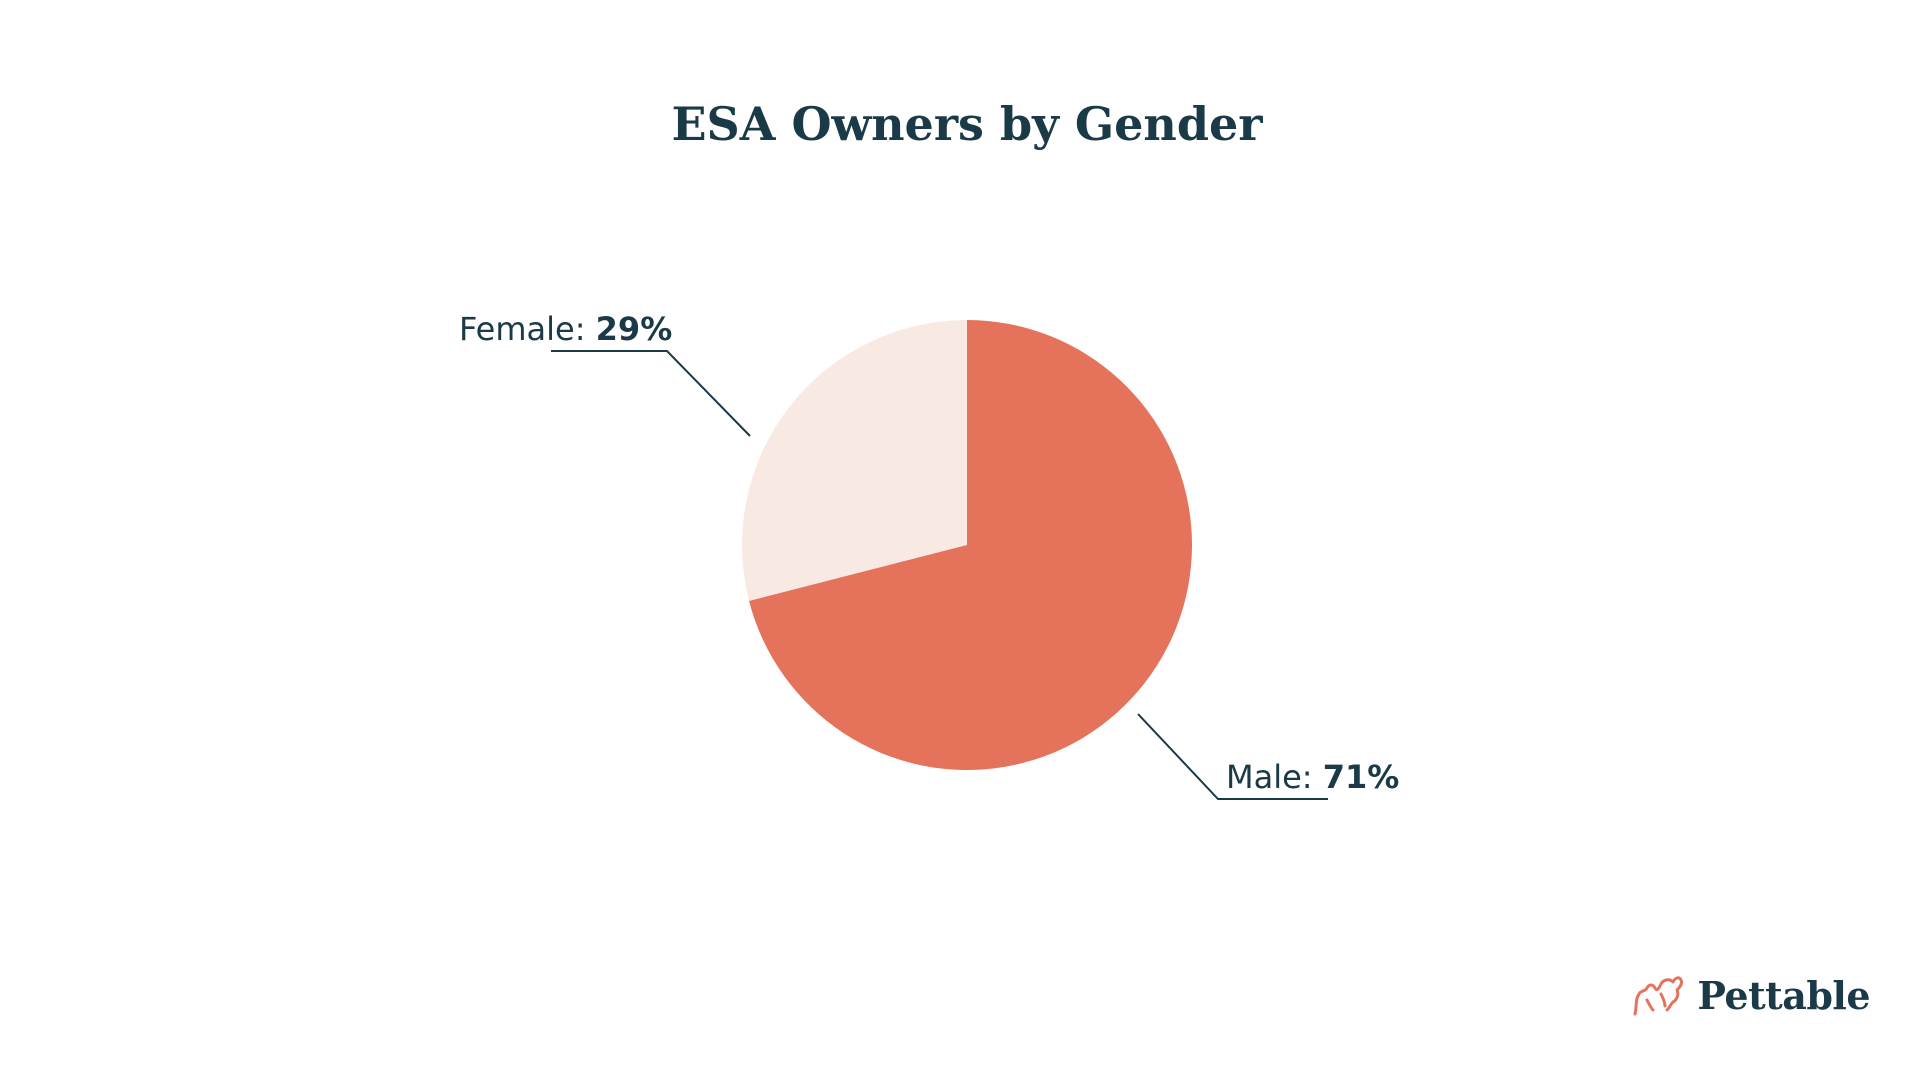 The image size is (1920, 1080). Describe the element at coordinates (1658, 996) in the screenshot. I see `pet-outline-logo-icon` at that location.